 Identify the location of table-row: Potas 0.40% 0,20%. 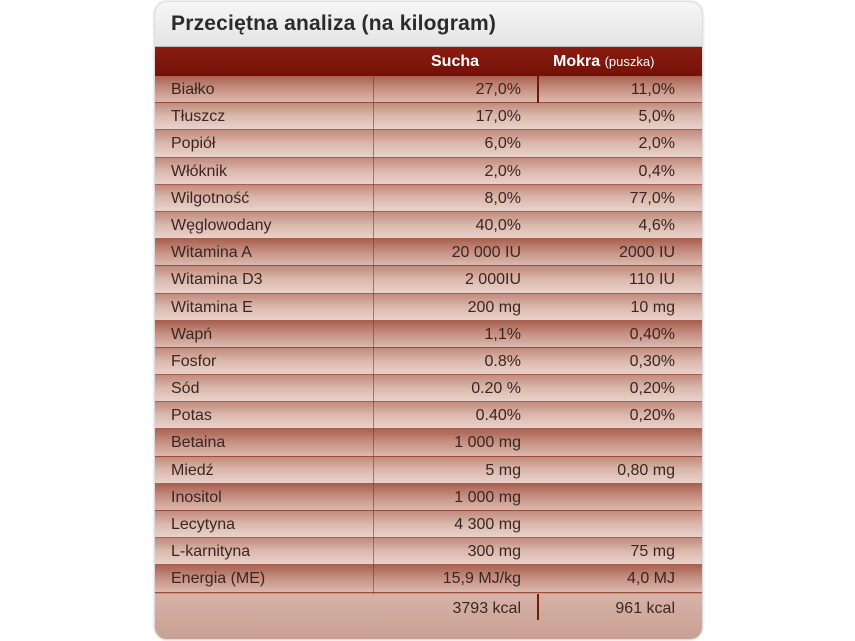
(428, 416).